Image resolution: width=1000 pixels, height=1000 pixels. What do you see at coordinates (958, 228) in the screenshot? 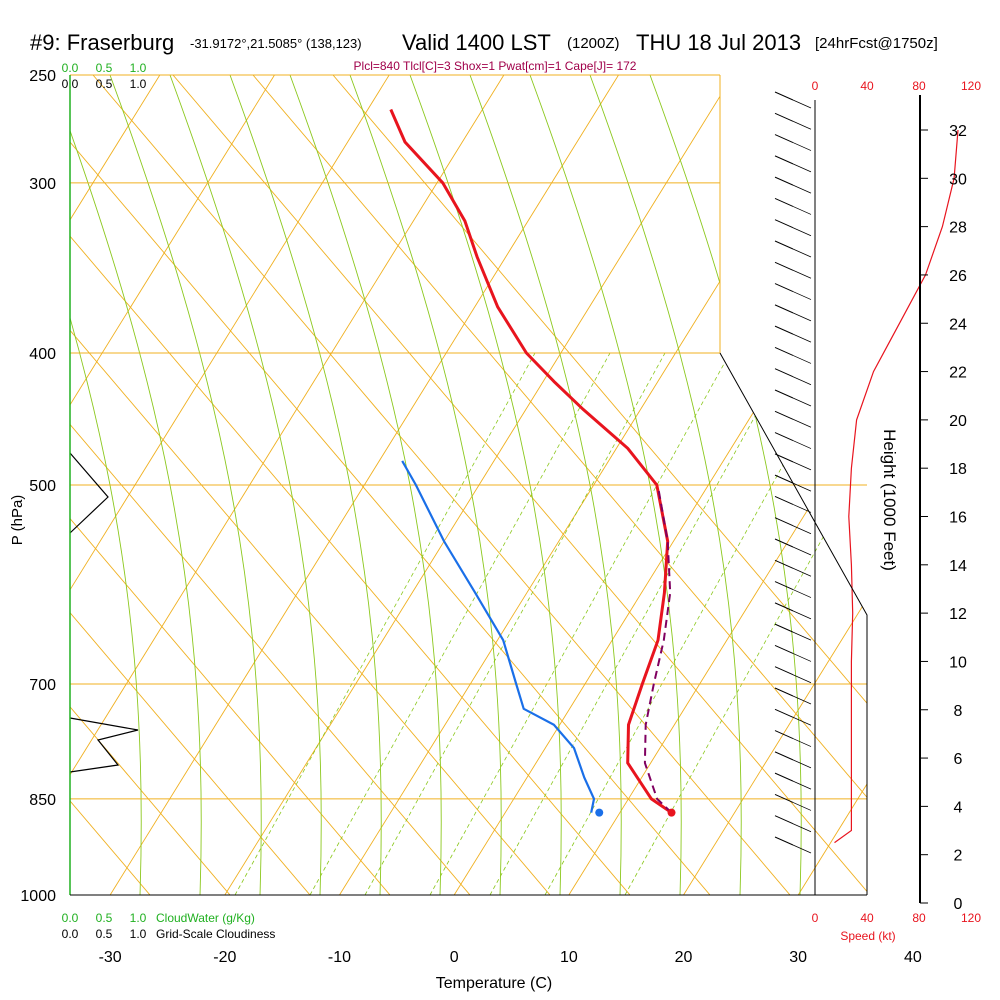
I see `height-tick-label: 28` at bounding box center [958, 228].